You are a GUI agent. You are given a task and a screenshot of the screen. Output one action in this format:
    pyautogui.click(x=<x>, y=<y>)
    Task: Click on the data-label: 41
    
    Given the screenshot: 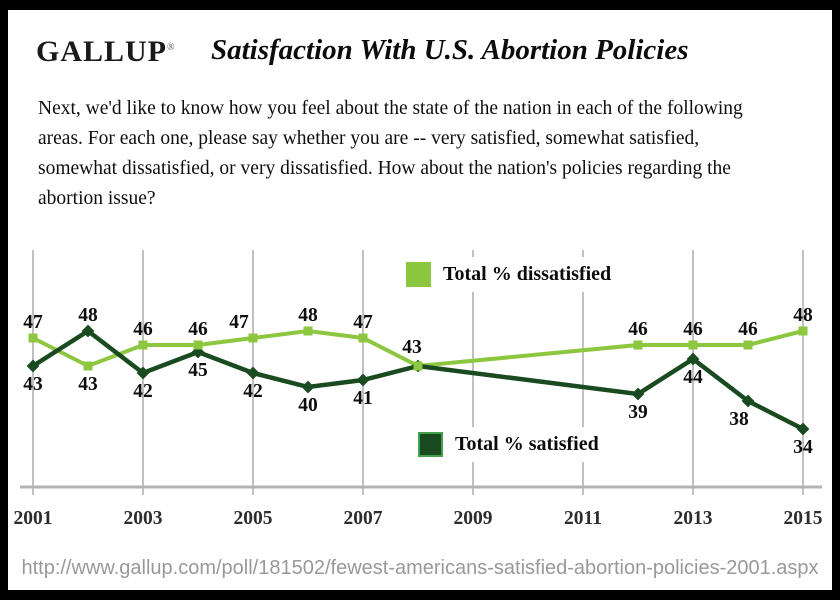 What is the action you would take?
    pyautogui.click(x=363, y=398)
    